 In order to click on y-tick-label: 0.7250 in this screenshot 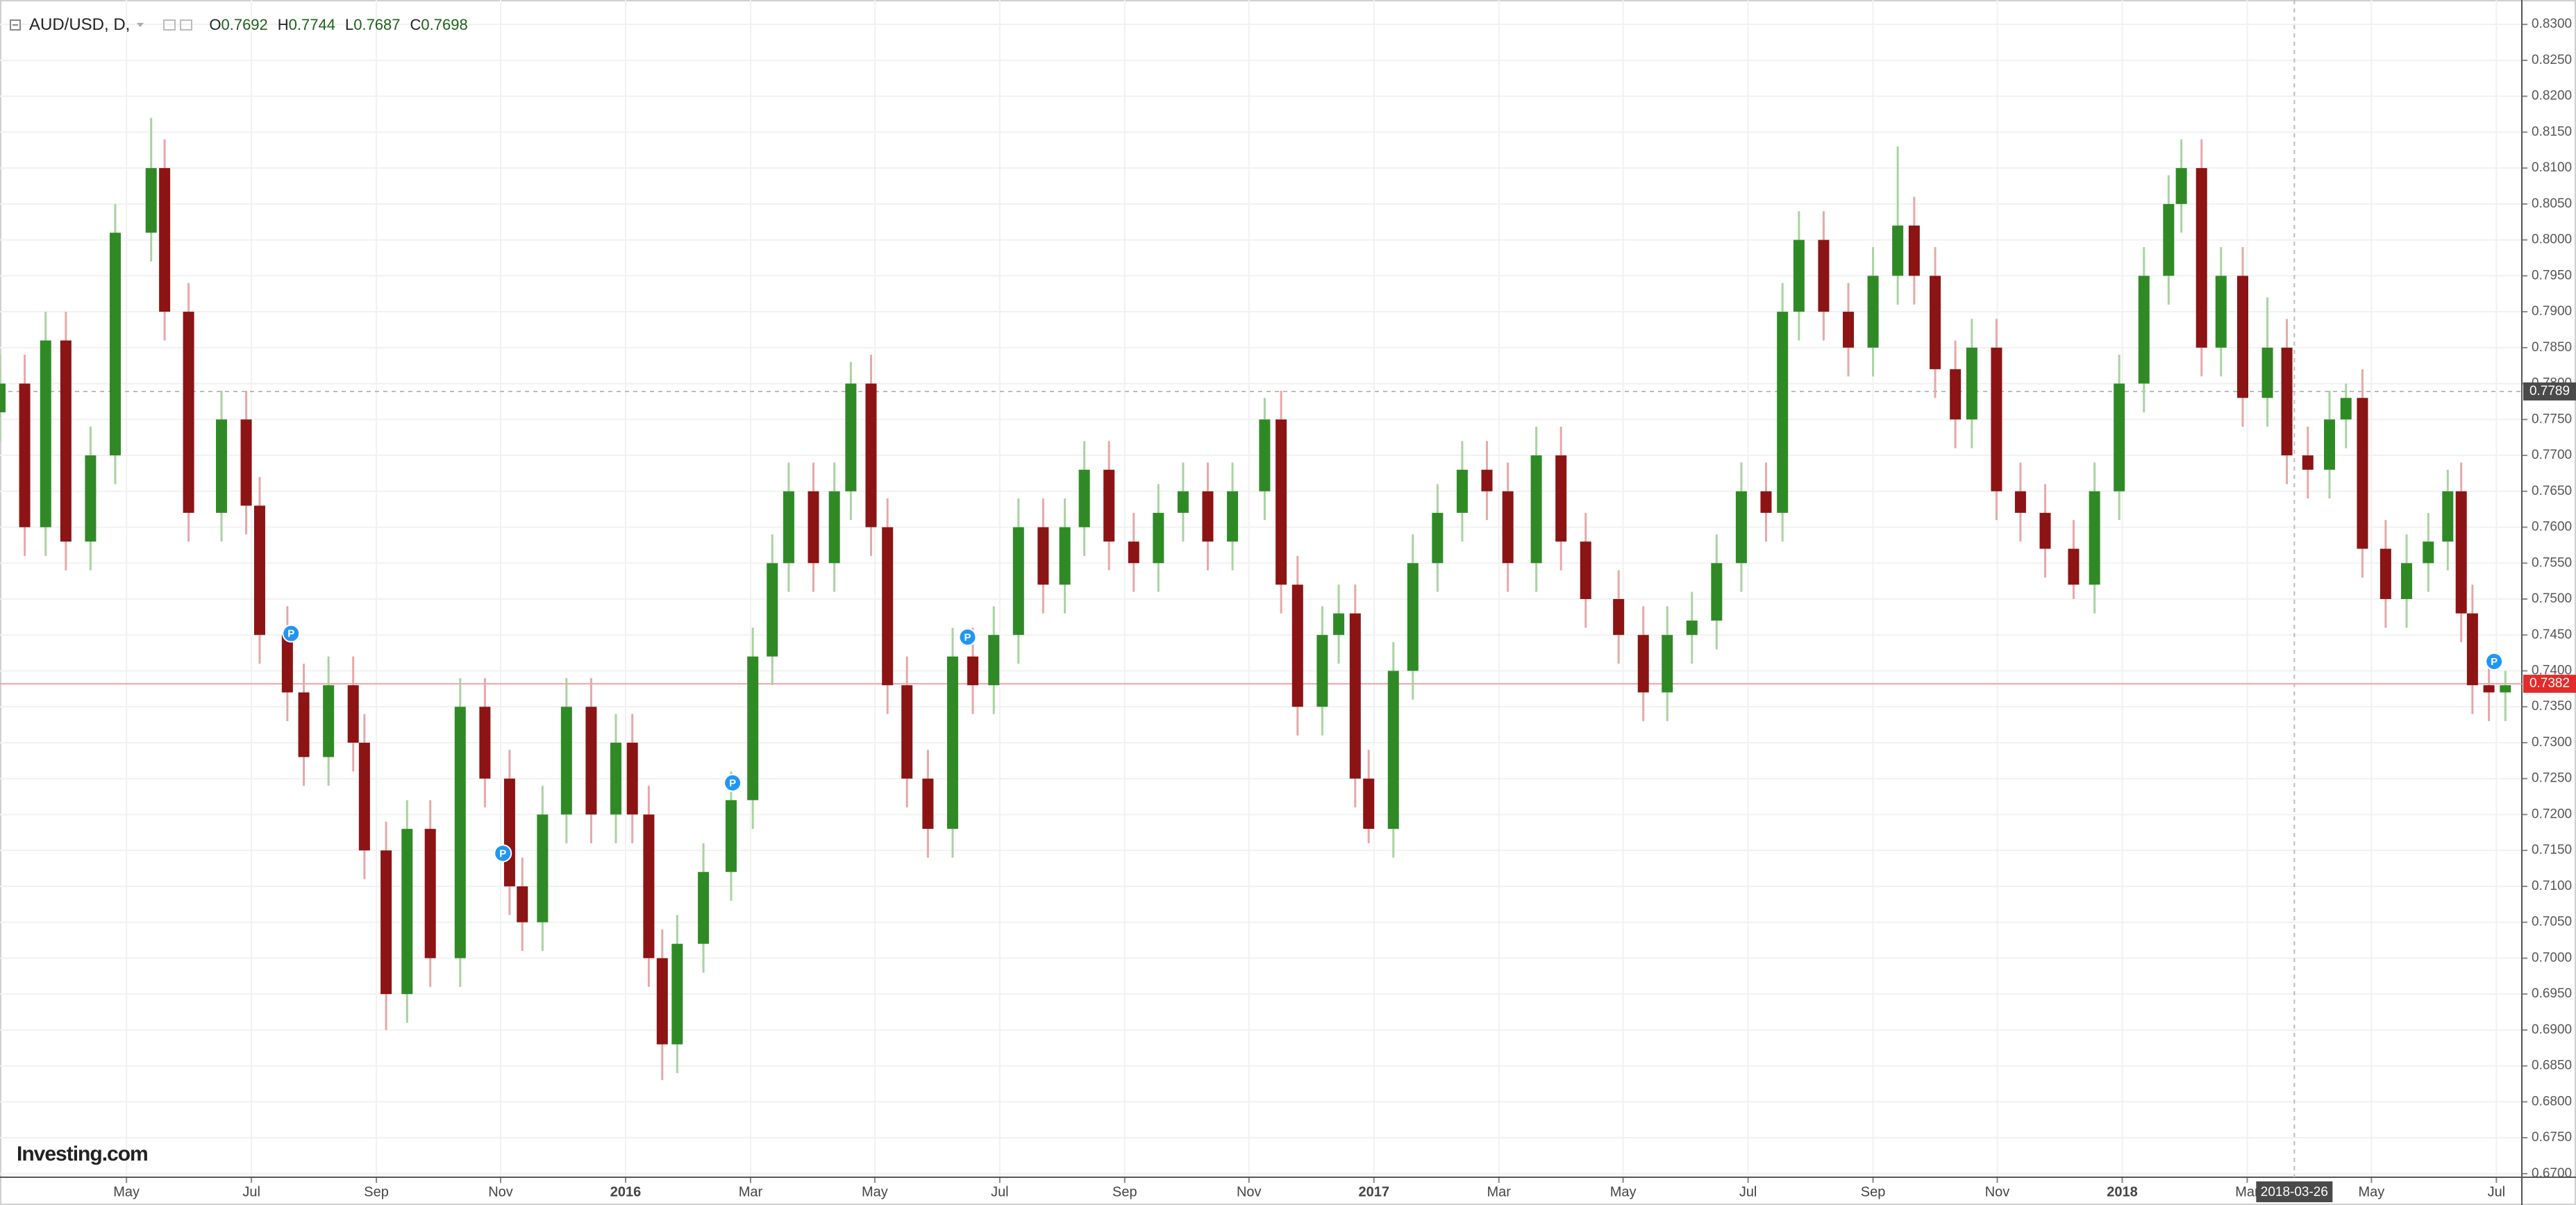, I will do `click(2552, 778)`.